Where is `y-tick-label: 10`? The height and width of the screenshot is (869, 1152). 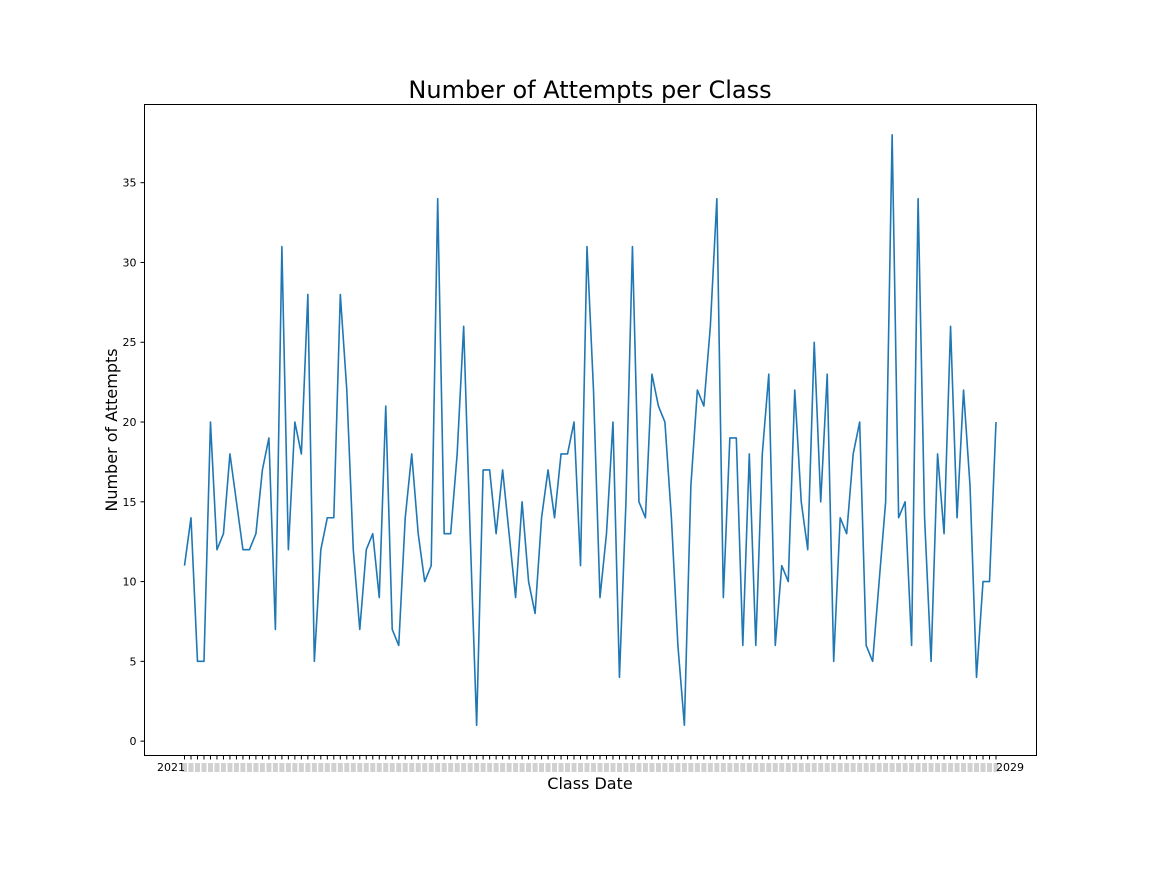 y-tick-label: 10 is located at coordinates (130, 582).